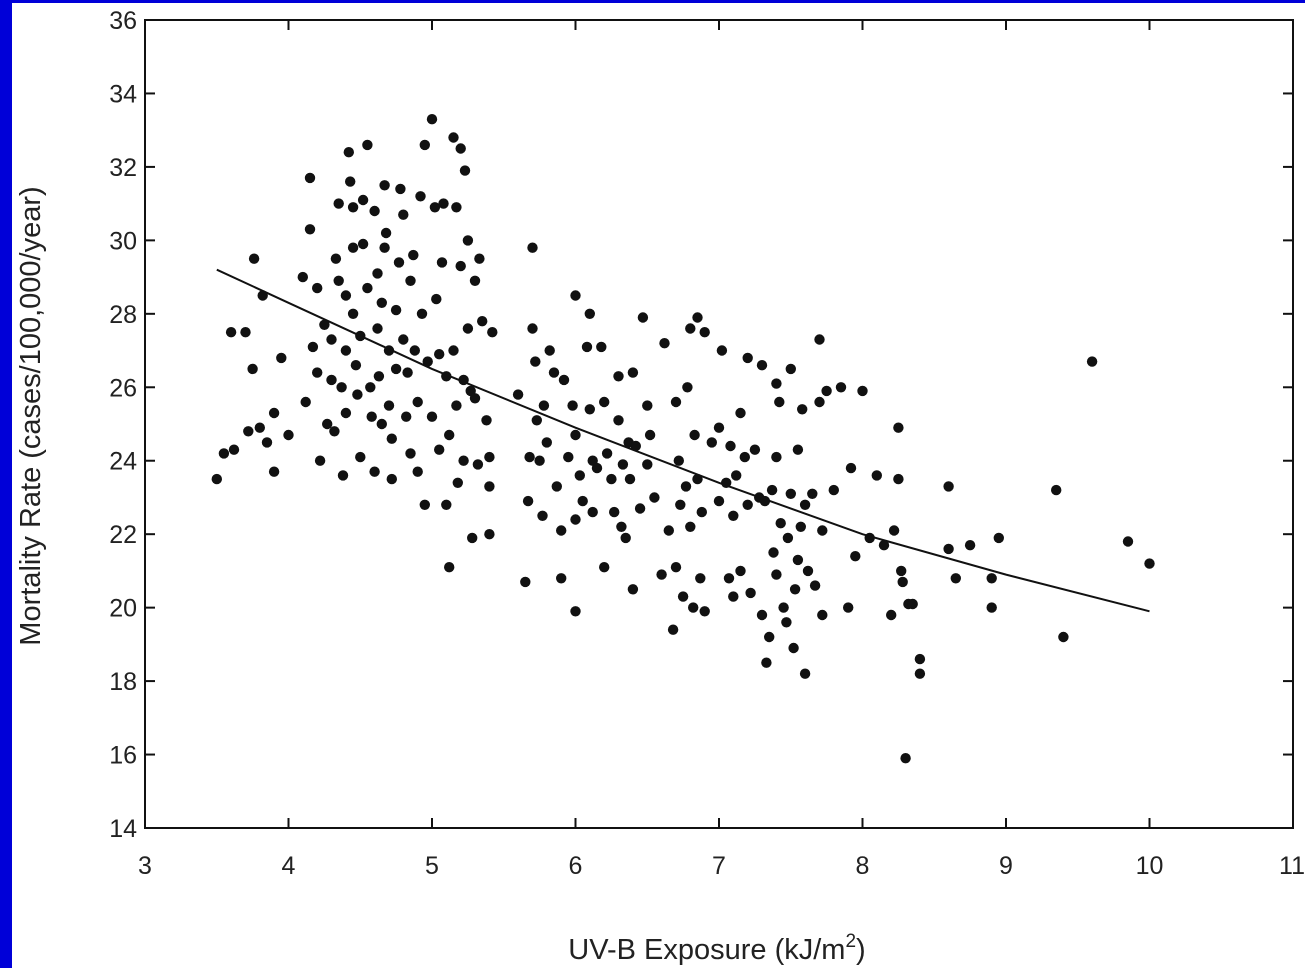 This screenshot has height=968, width=1305. What do you see at coordinates (1006, 866) in the screenshot?
I see `x-tick-label: 9` at bounding box center [1006, 866].